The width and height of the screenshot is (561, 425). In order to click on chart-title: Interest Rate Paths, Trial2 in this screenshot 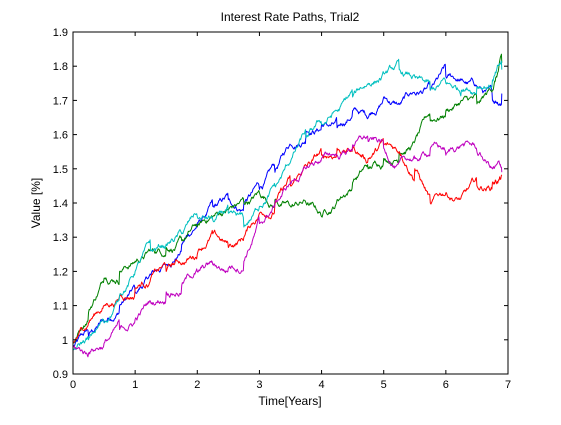, I will do `click(290, 17)`.